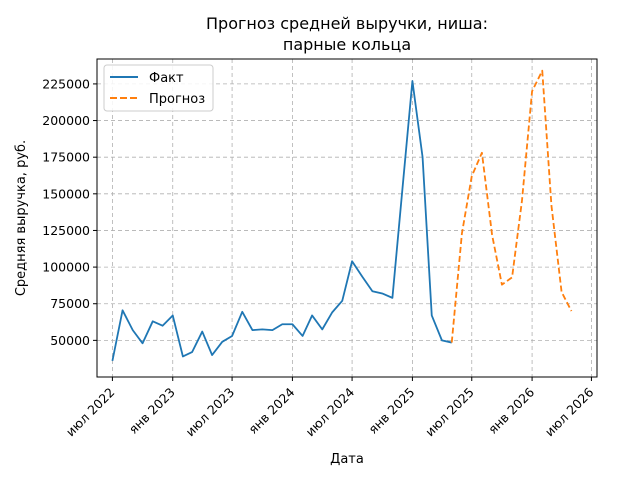 The height and width of the screenshot is (480, 640). I want to click on y-tick-label: 175000, so click(66, 157).